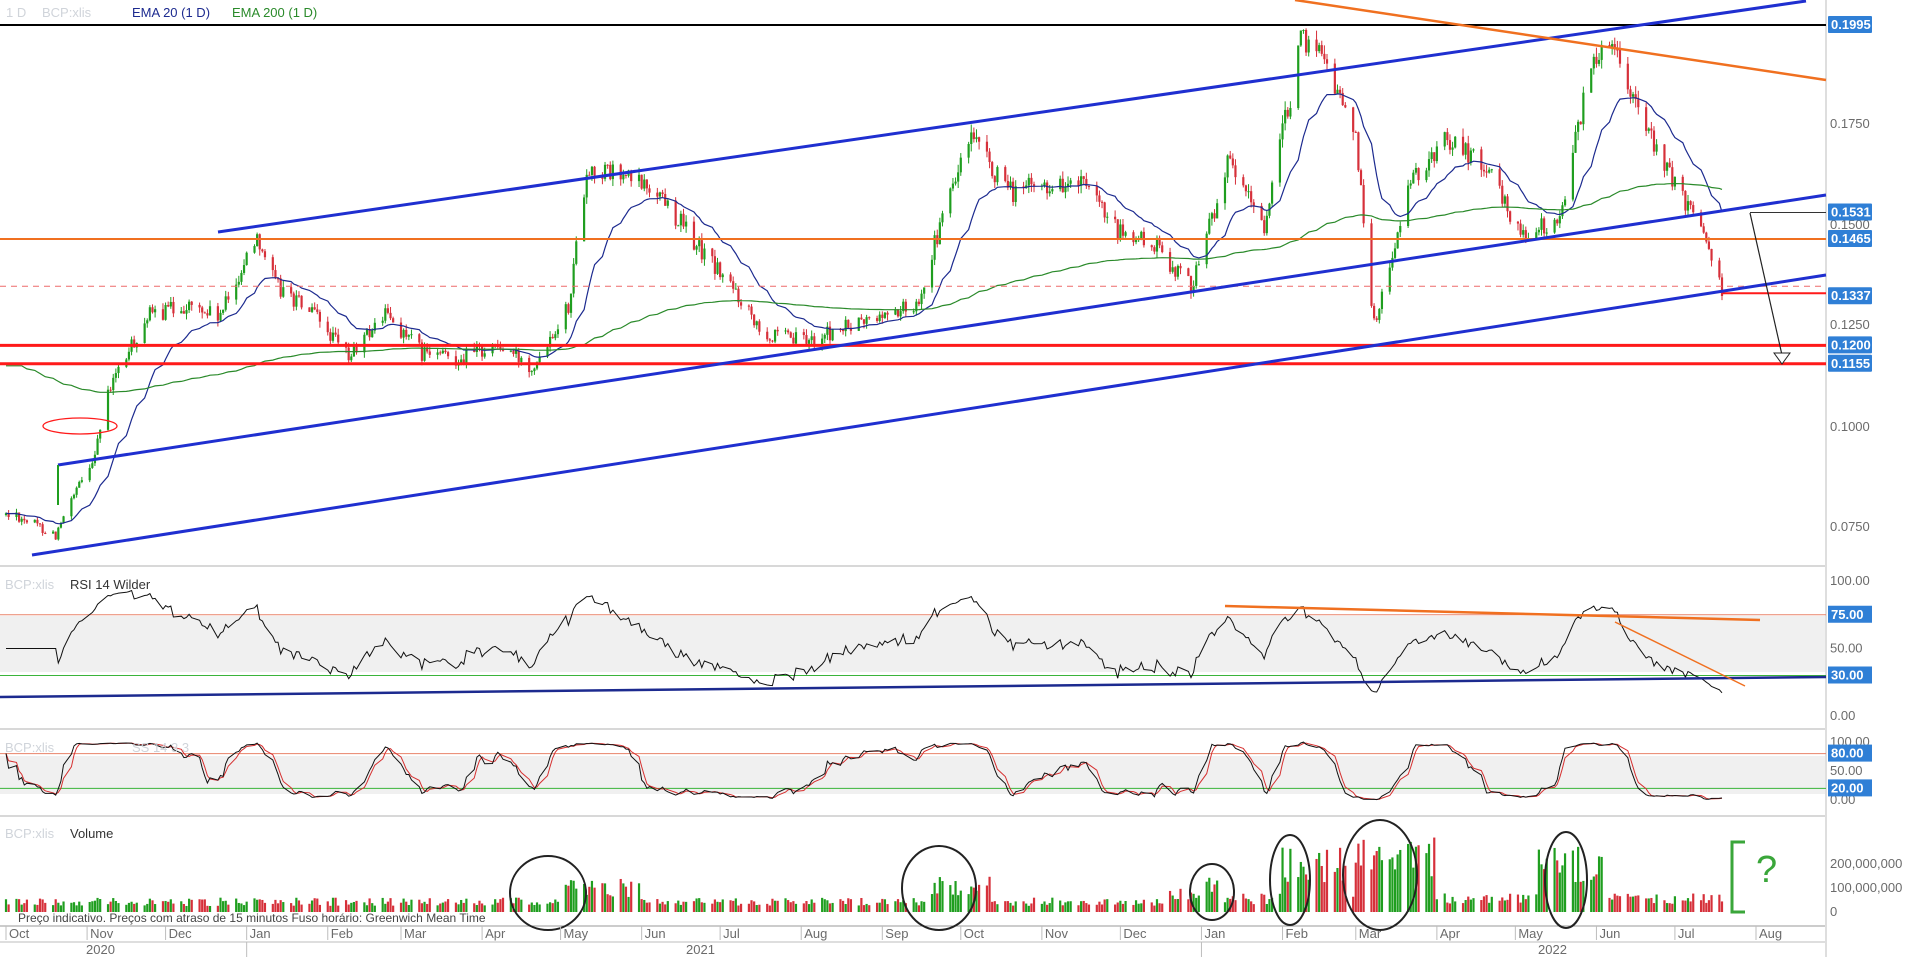 The image size is (1905, 962). What do you see at coordinates (864, 641) in the screenshot?
I see `rsi-line` at bounding box center [864, 641].